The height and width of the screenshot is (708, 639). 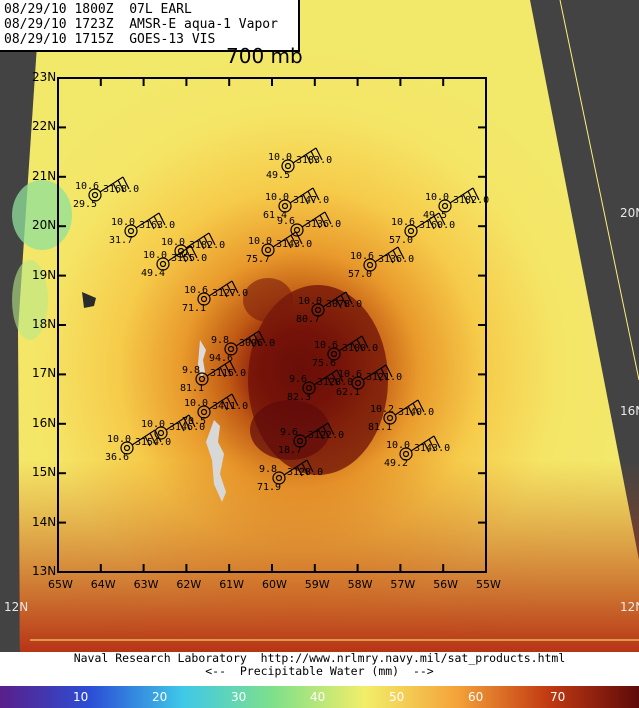 I want to click on station-plot: 10.6 3168.0 29.5, so click(x=106, y=193).